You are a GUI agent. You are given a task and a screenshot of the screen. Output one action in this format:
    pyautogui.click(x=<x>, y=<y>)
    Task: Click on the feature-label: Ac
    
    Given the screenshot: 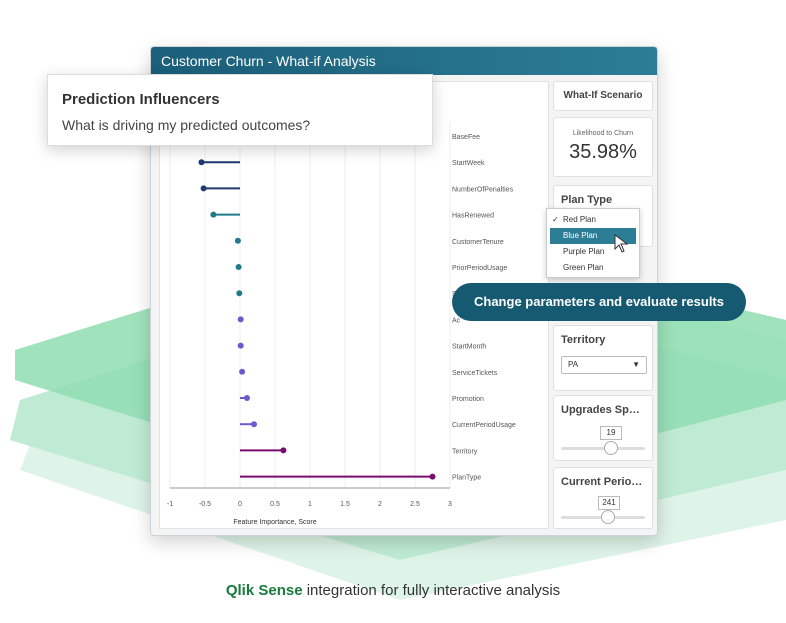 What is the action you would take?
    pyautogui.click(x=456, y=320)
    